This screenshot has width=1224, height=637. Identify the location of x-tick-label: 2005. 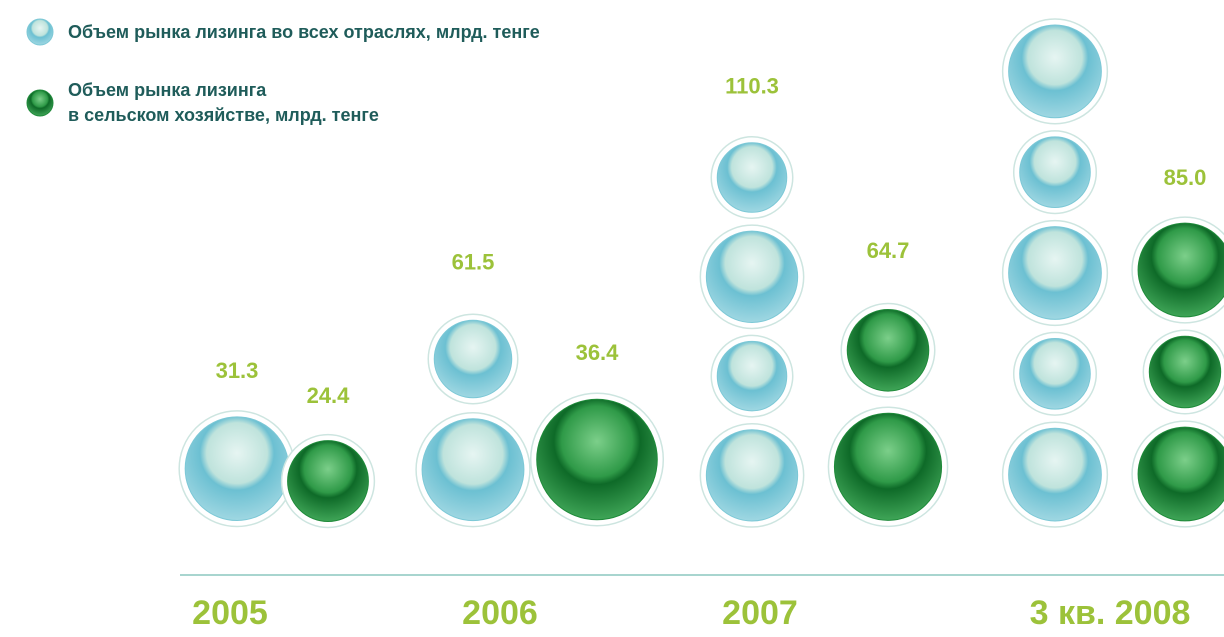
(230, 613).